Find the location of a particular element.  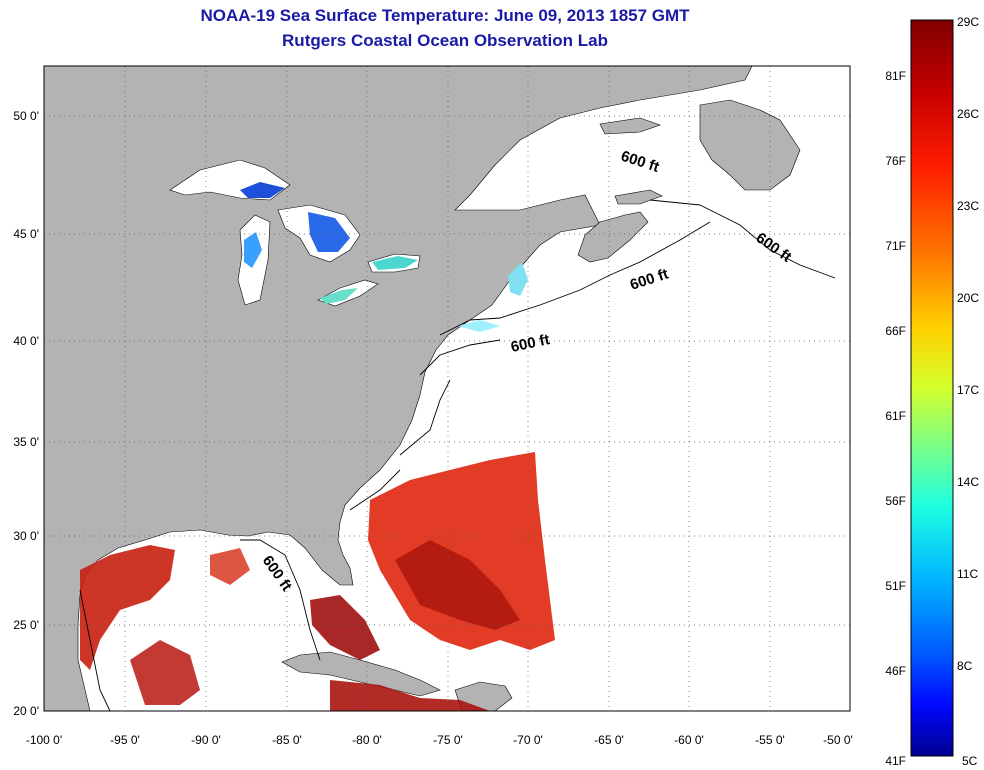

land-cuba is located at coordinates (361, 674).